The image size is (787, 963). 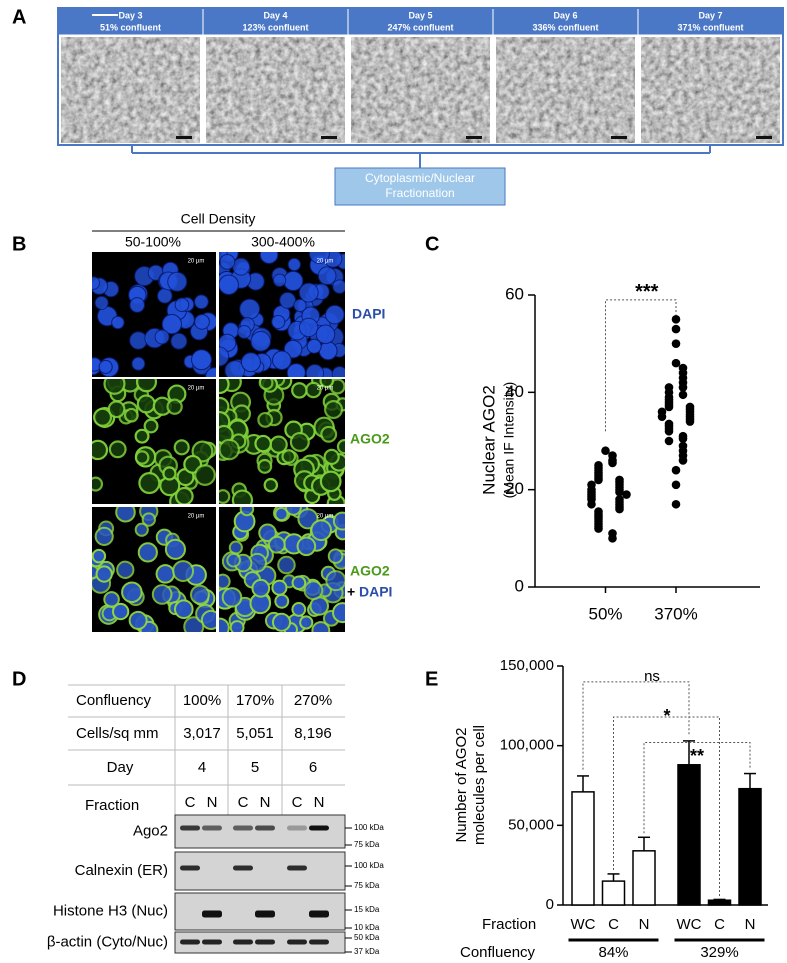 I want to click on table-cell: 4, so click(x=202, y=767).